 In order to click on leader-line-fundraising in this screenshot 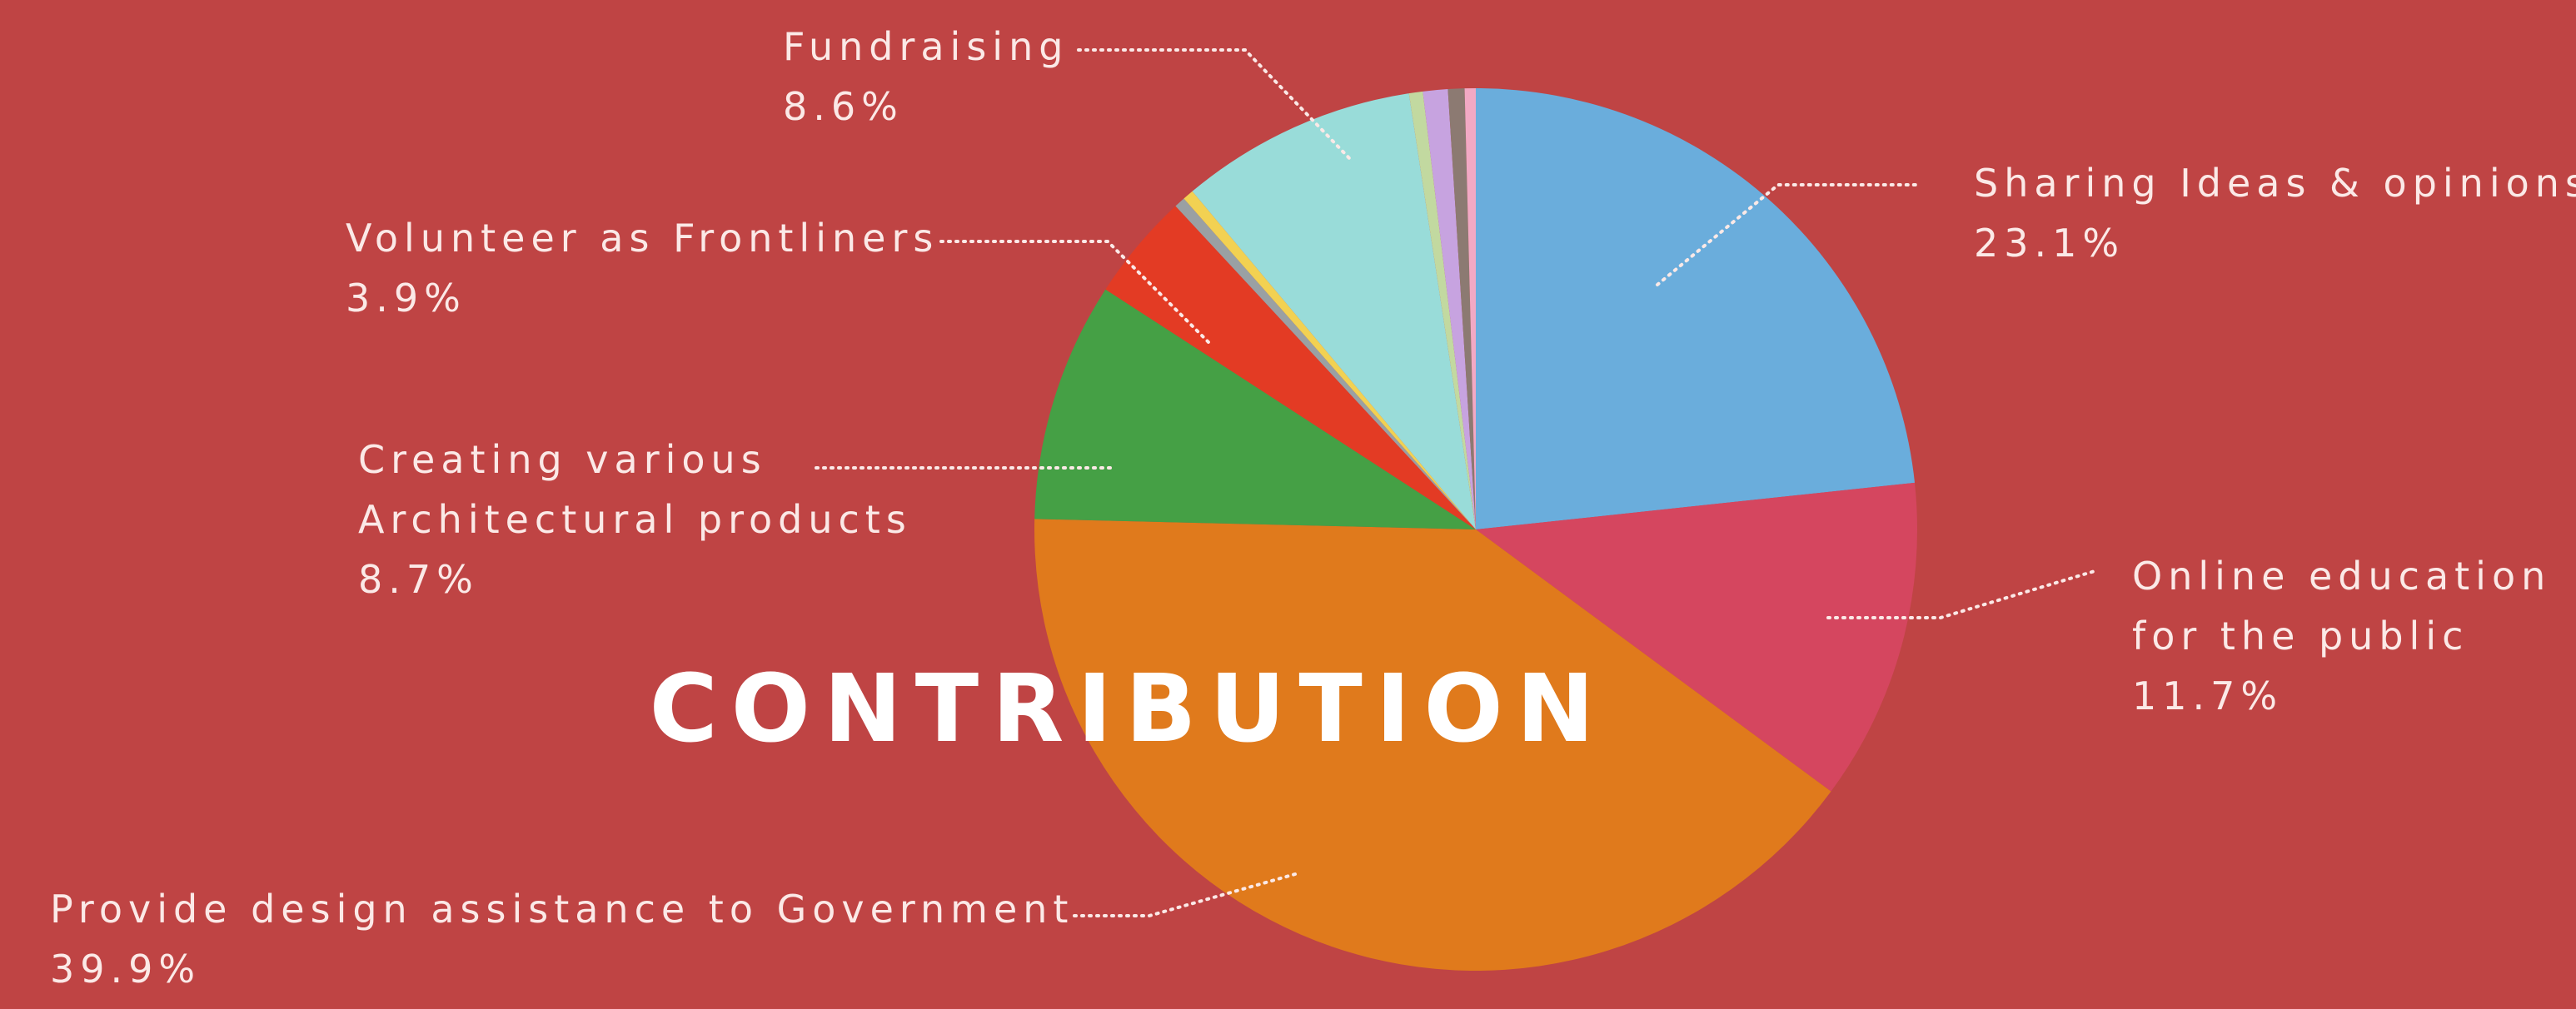, I will do `click(1214, 104)`.